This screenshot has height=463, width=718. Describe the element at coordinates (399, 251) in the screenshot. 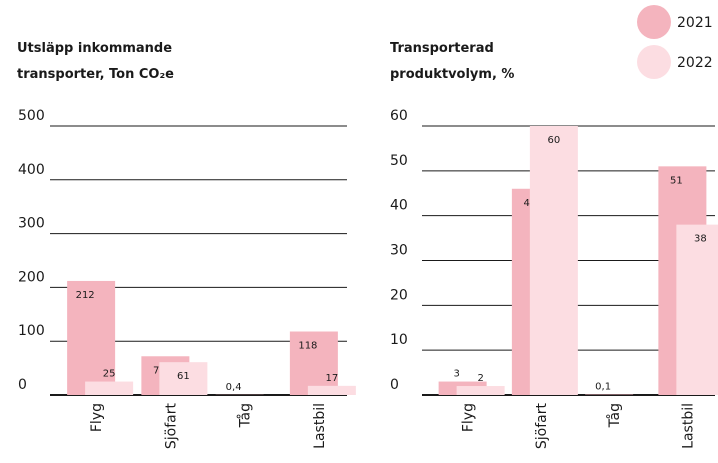

I see `y-tick-label: 30` at that location.